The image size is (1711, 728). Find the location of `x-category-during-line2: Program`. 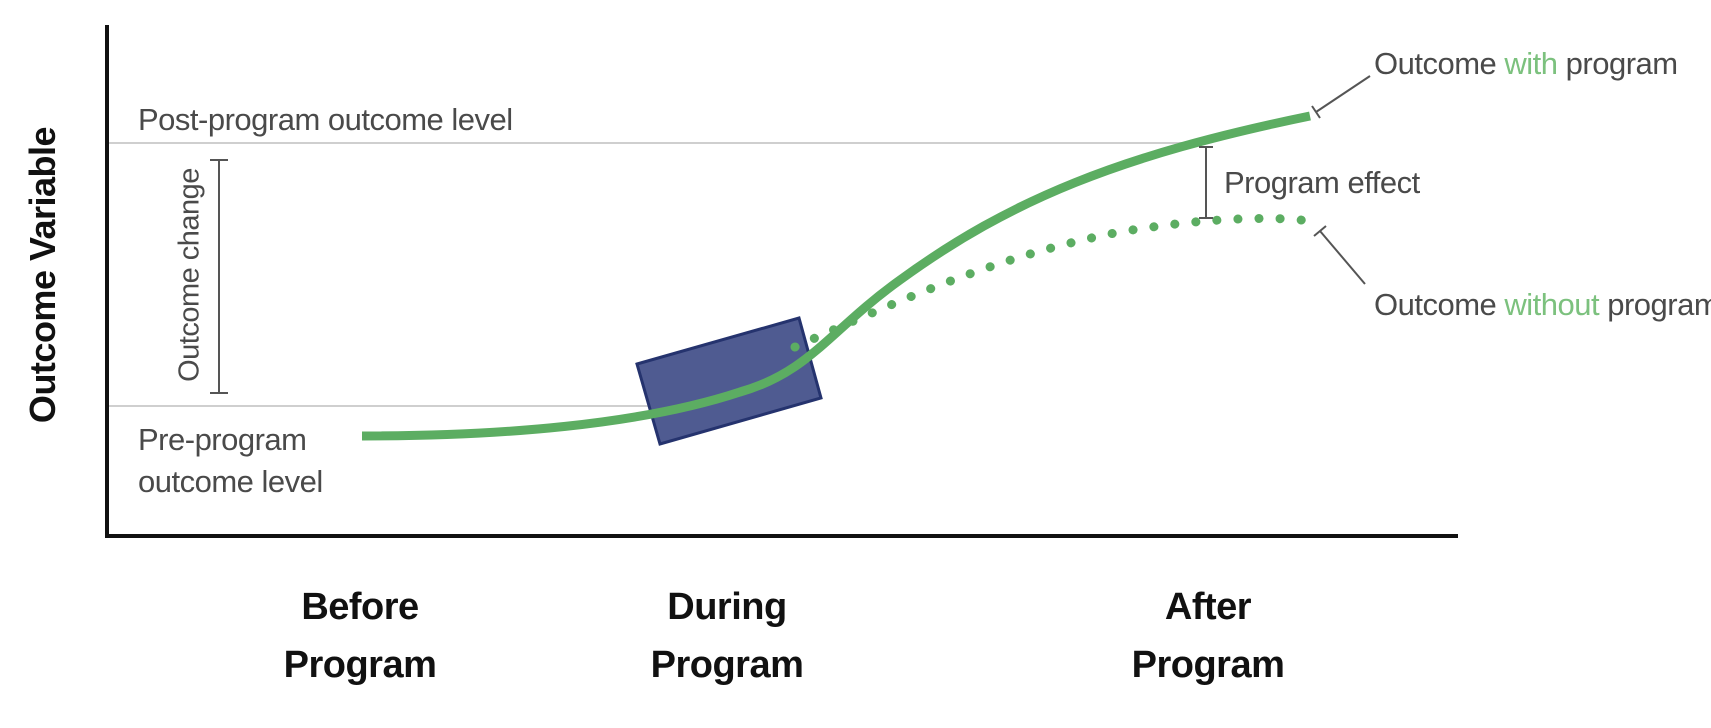

x-category-during-line2: Program is located at coordinates (727, 665).